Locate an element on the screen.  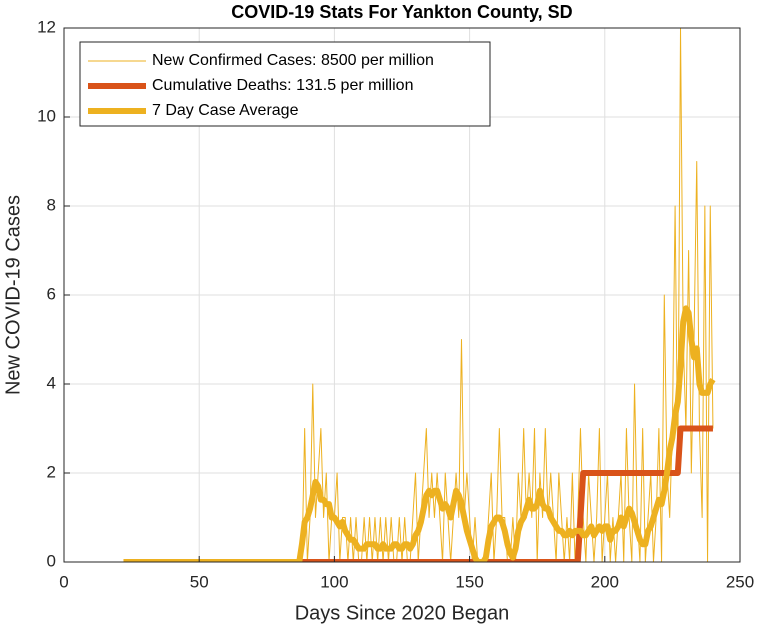
y-tick-label: 8 is located at coordinates (51, 204).